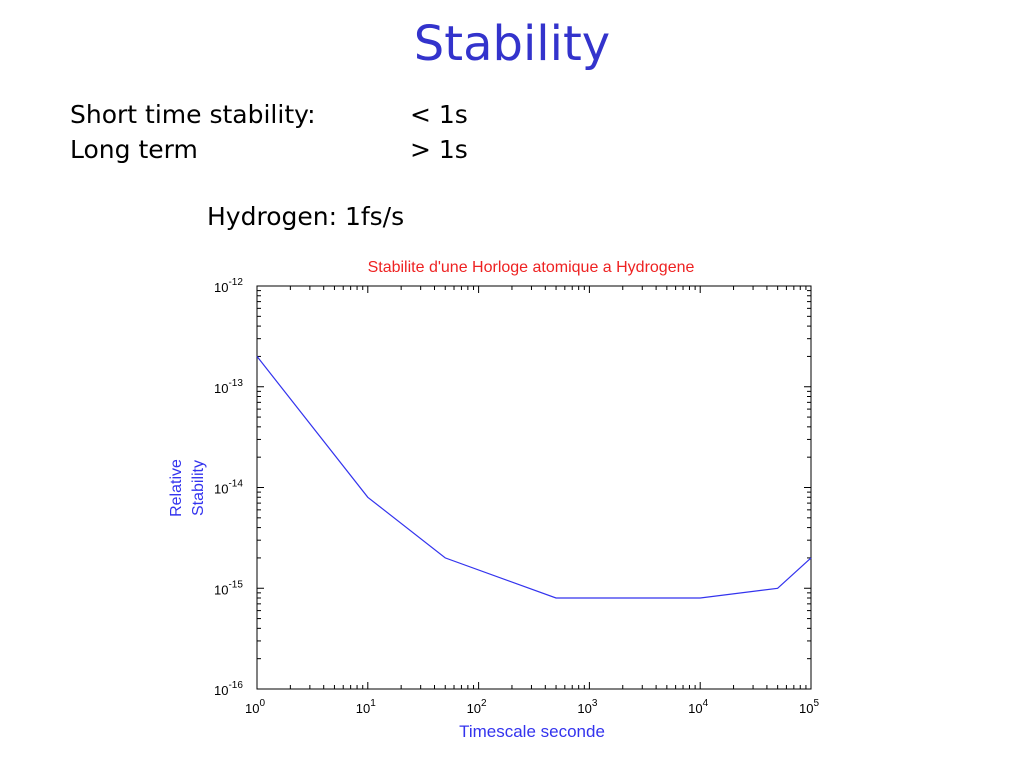 This screenshot has width=1024, height=768. I want to click on row-label: Long term, so click(134, 149).